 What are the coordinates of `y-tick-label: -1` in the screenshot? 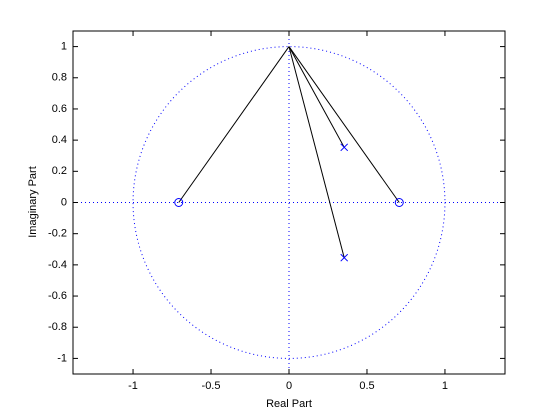 It's located at (62, 358).